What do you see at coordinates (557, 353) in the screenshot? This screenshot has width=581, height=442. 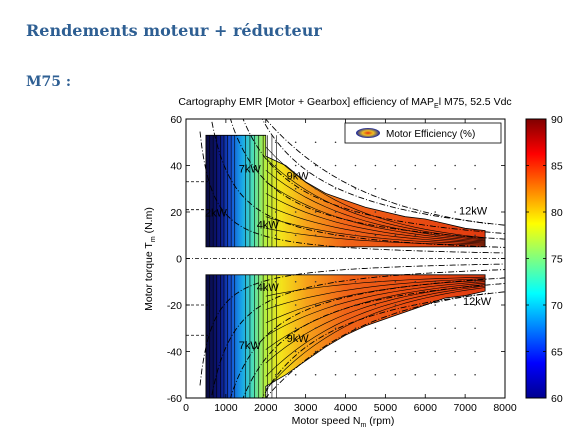 I see `colorbar-tick-label: 65` at bounding box center [557, 353].